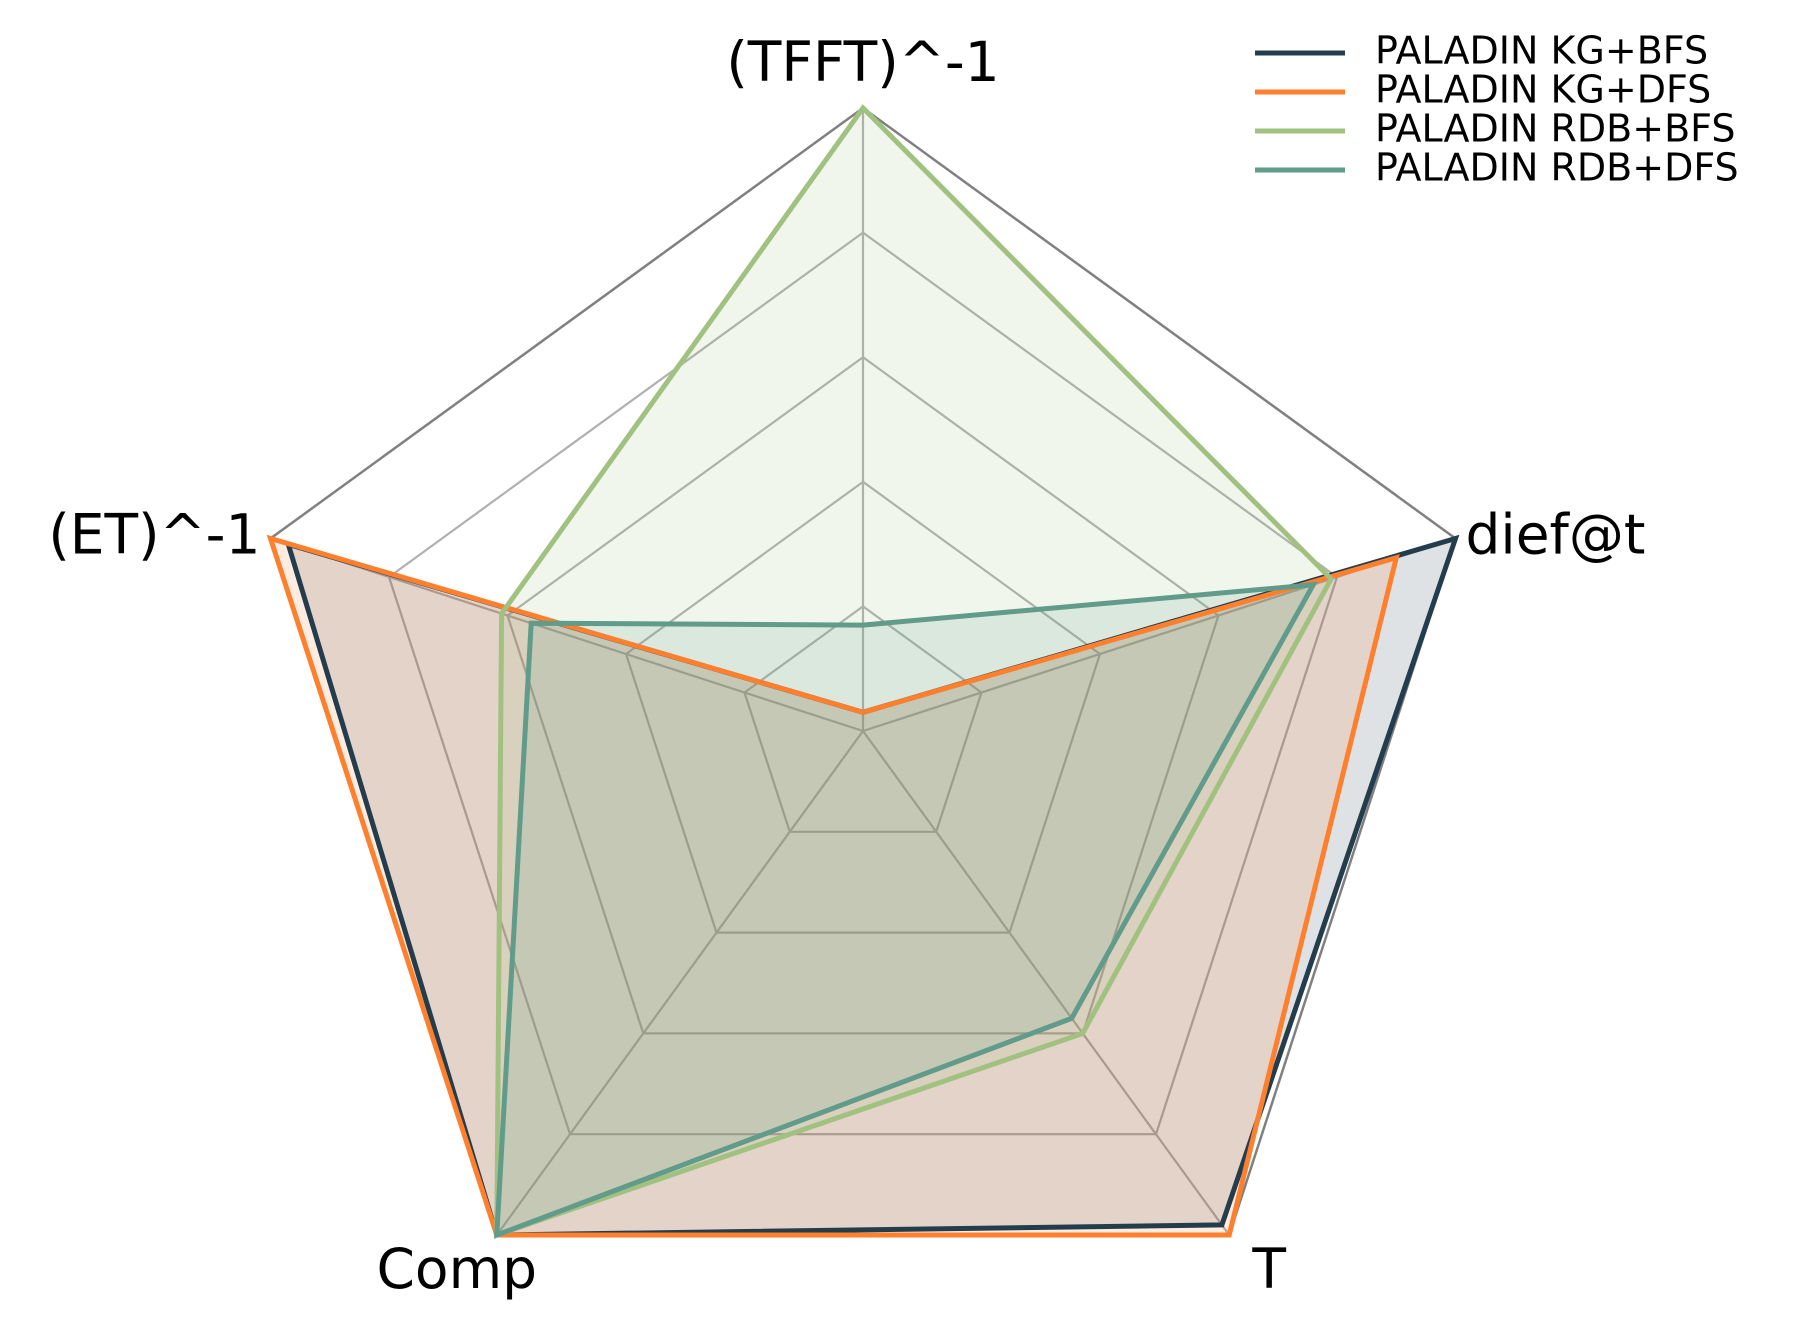 The image size is (1803, 1335). What do you see at coordinates (1541, 51) in the screenshot?
I see `legend-label: PALADIN KG+BFS` at bounding box center [1541, 51].